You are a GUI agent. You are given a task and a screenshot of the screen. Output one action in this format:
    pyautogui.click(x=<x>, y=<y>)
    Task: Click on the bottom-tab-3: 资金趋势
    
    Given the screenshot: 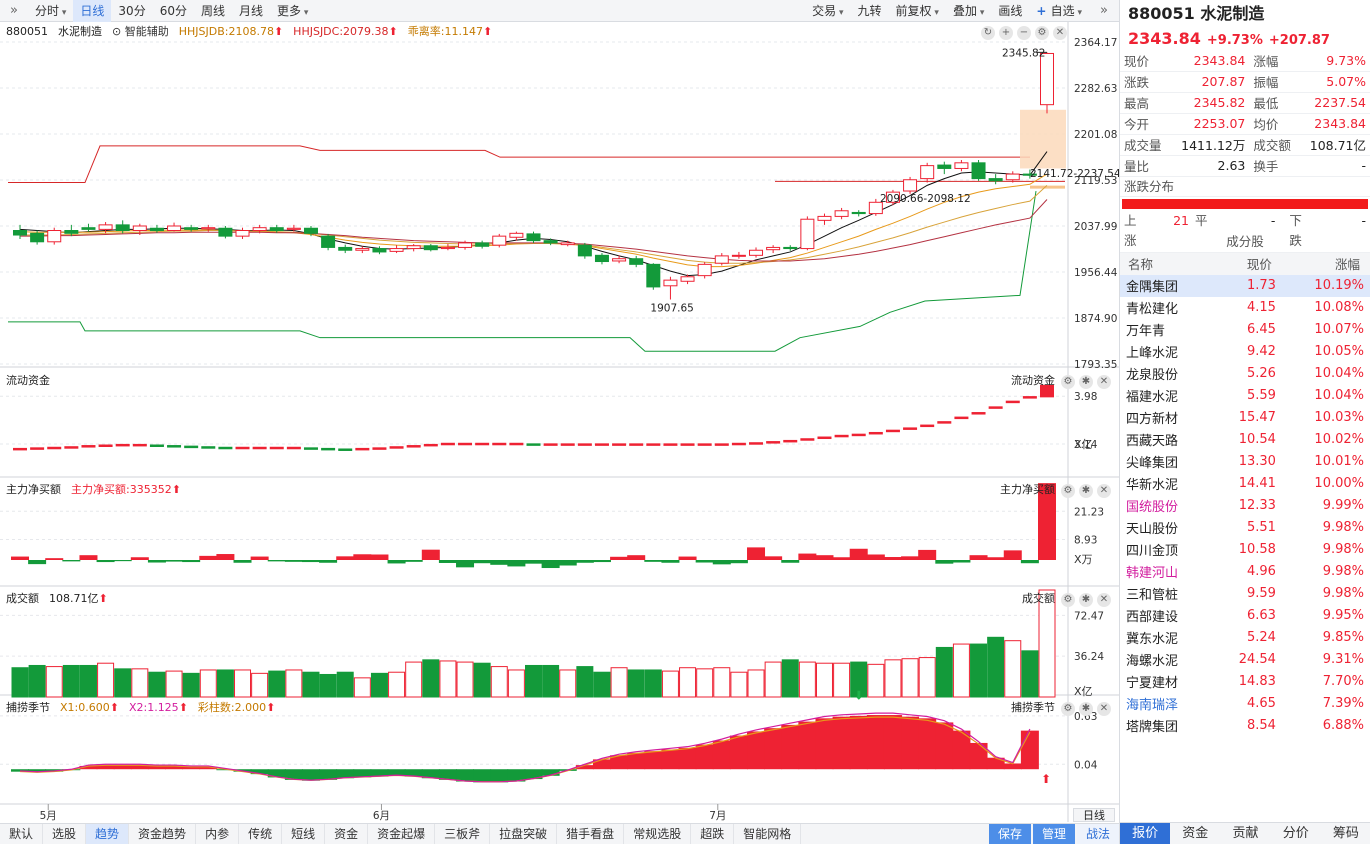 What is the action you would take?
    pyautogui.click(x=163, y=833)
    